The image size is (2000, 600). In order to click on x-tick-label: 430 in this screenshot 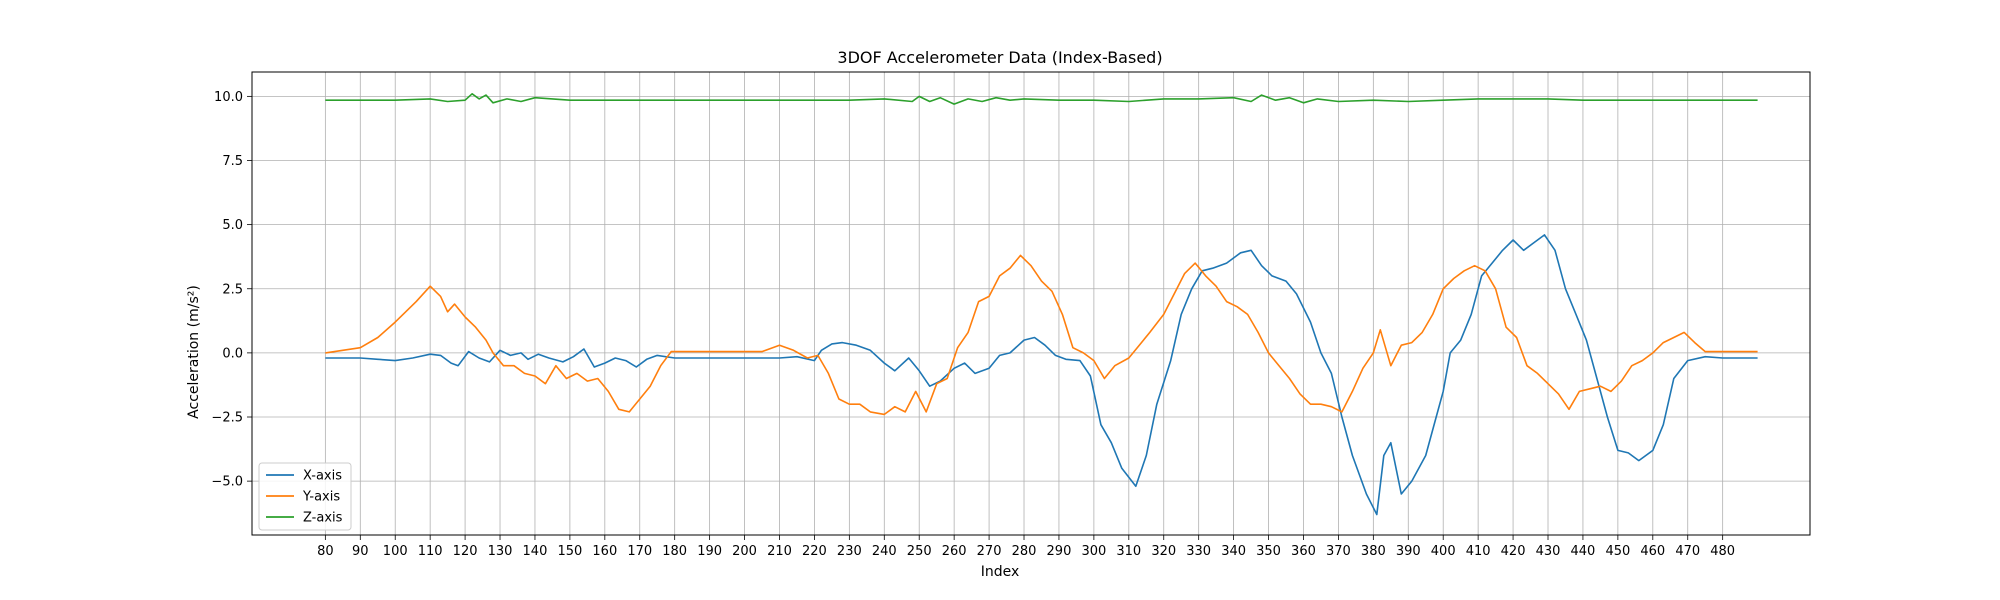, I will do `click(1548, 551)`.